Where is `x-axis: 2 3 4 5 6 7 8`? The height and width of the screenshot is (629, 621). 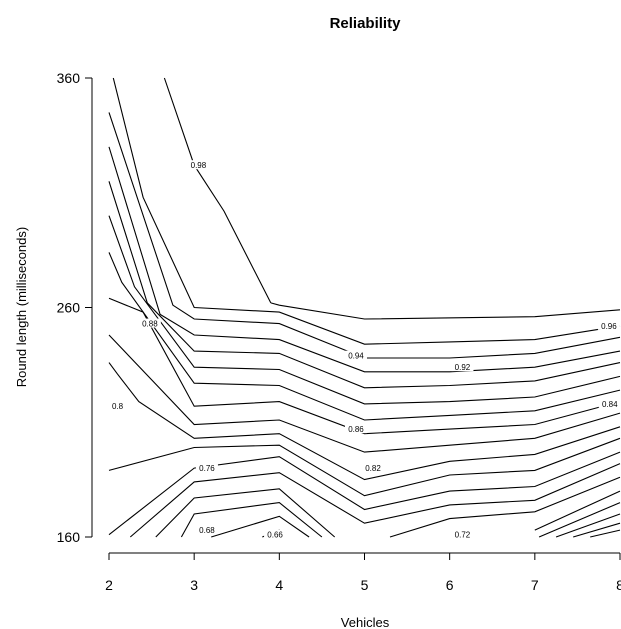 x-axis: 2 3 4 5 6 7 8 is located at coordinates (363, 572).